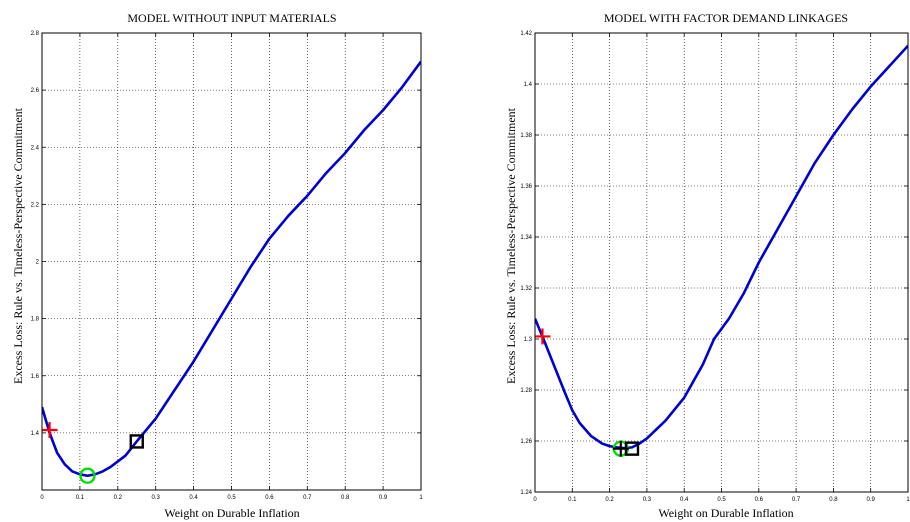 The width and height of the screenshot is (910, 522). Describe the element at coordinates (87, 475) in the screenshot. I see `left-optimal-weight-circle-marker` at that location.